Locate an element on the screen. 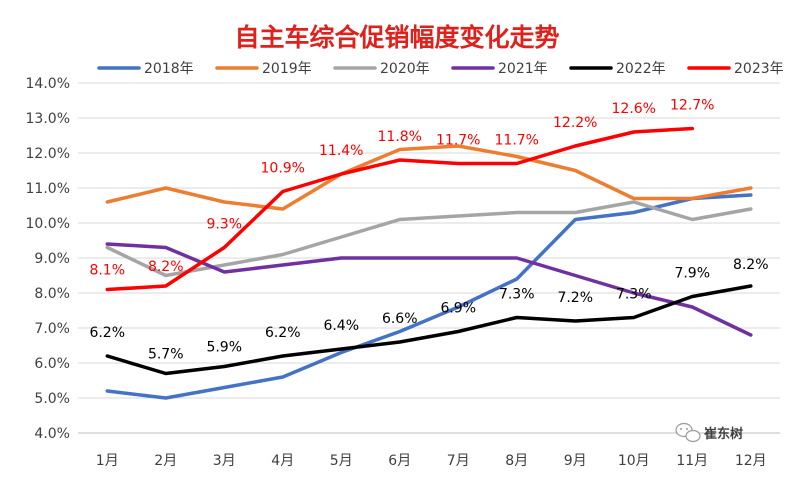  legend: 2018年 2019年 2020年 2021年 2022年 2023年 is located at coordinates (440, 69).